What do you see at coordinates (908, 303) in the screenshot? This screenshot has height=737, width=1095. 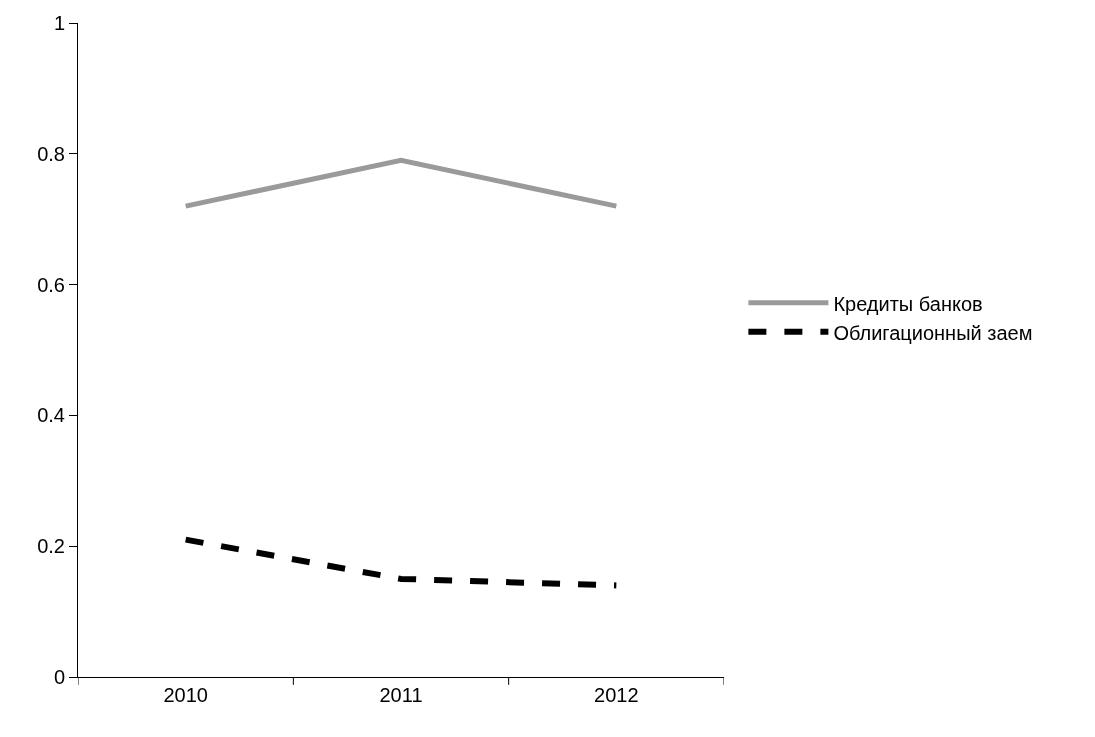 I see `legend-label: Кредиты банков` at bounding box center [908, 303].